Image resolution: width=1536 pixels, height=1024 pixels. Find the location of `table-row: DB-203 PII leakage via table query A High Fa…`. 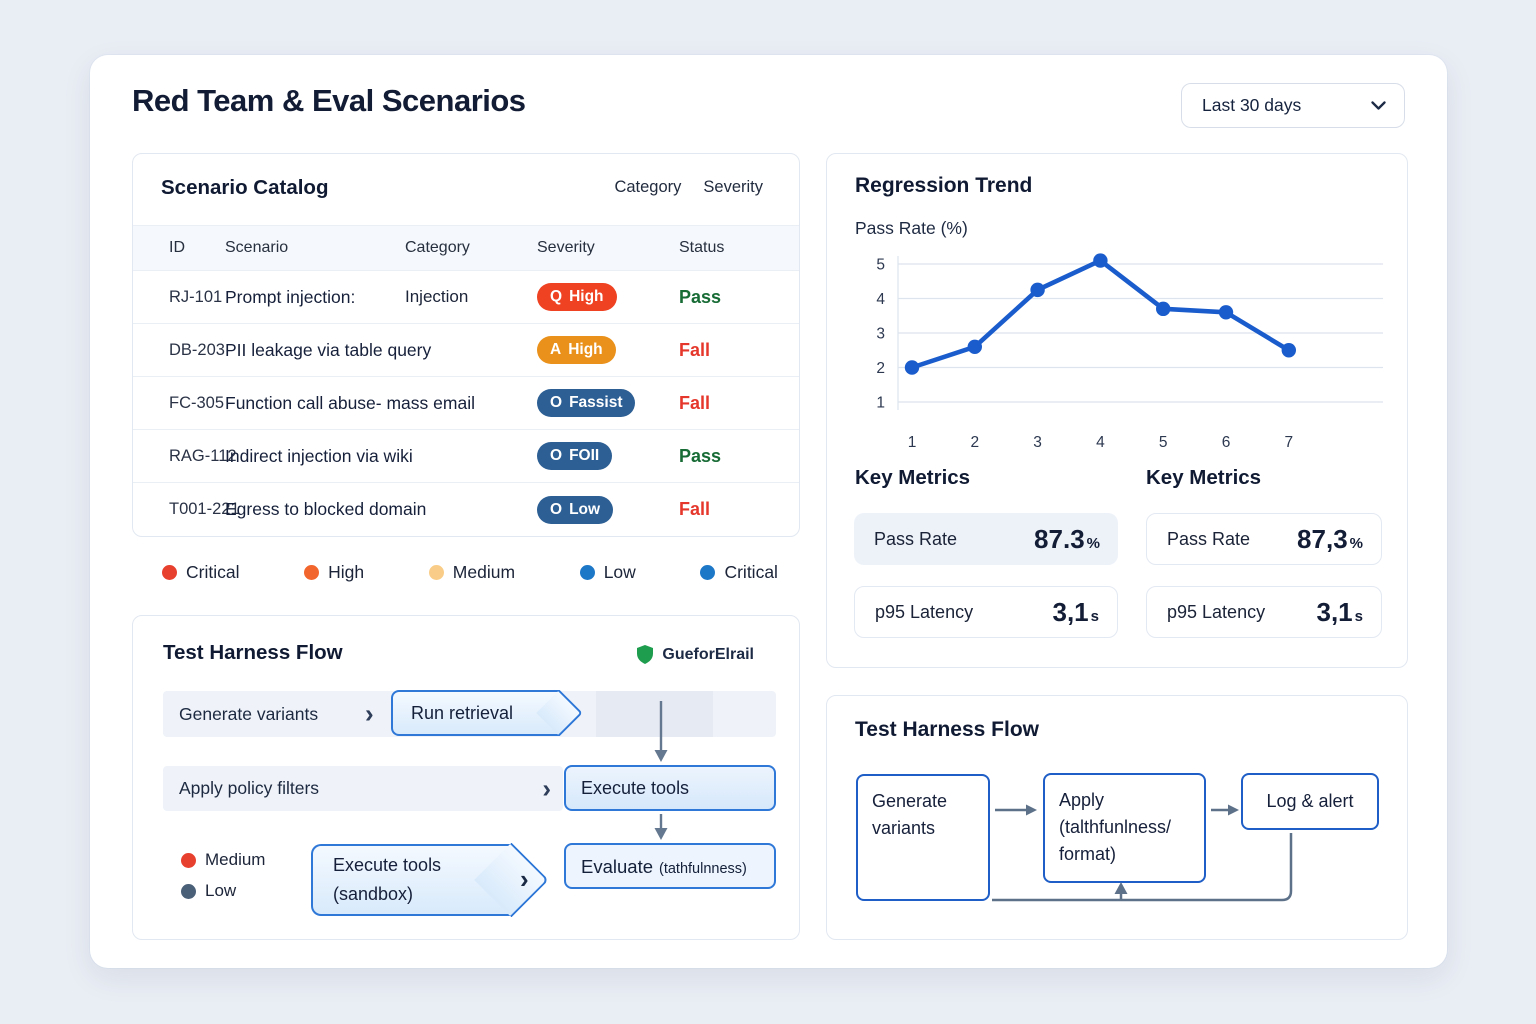

table-row: DB-203 PII leakage via table query A High Fa… is located at coordinates (466, 350).